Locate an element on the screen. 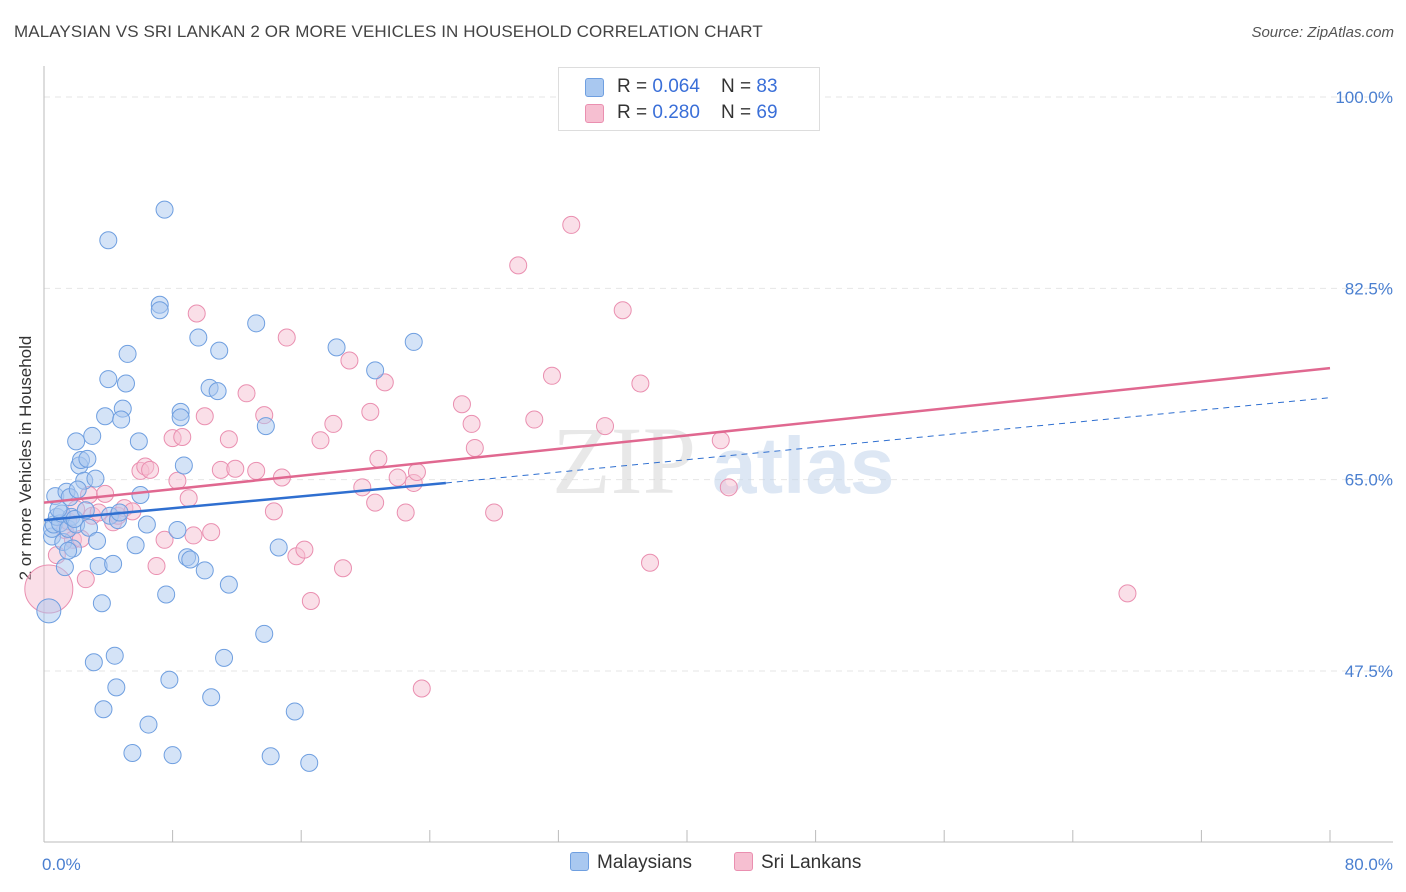  series-name: Sri Lankans is located at coordinates (811, 862).